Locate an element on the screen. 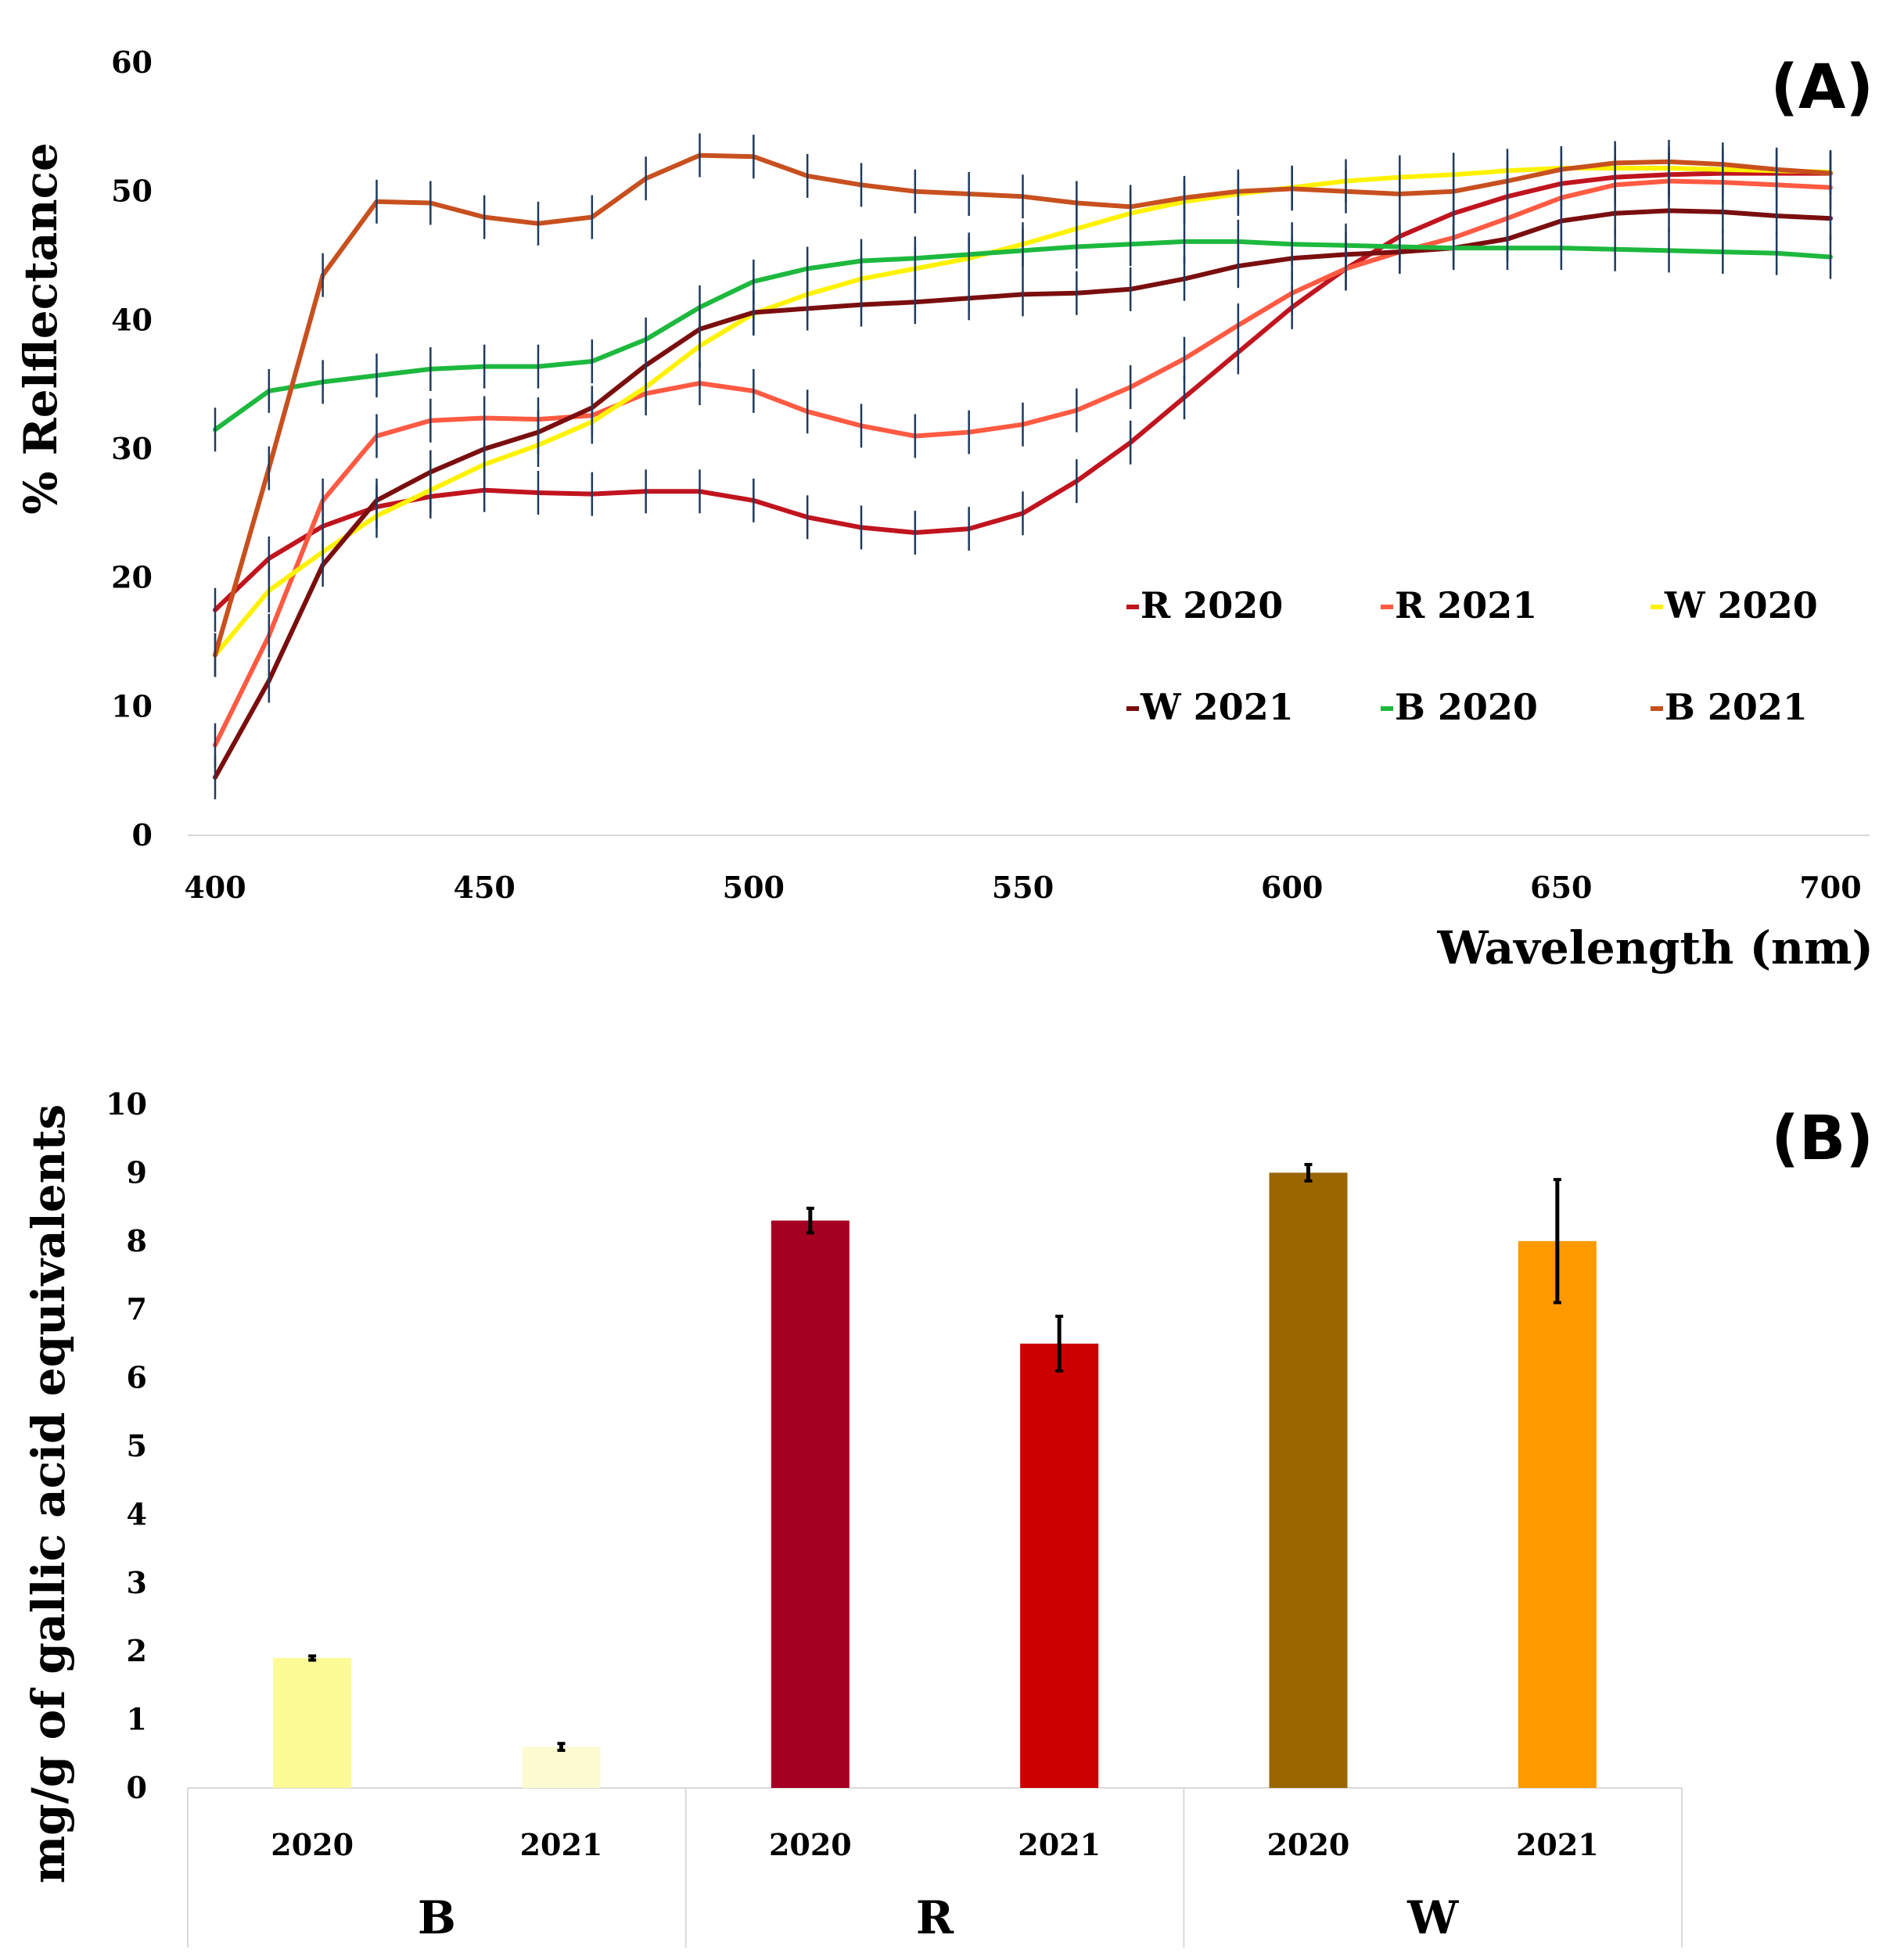  series-b-2020 is located at coordinates (1023, 335).